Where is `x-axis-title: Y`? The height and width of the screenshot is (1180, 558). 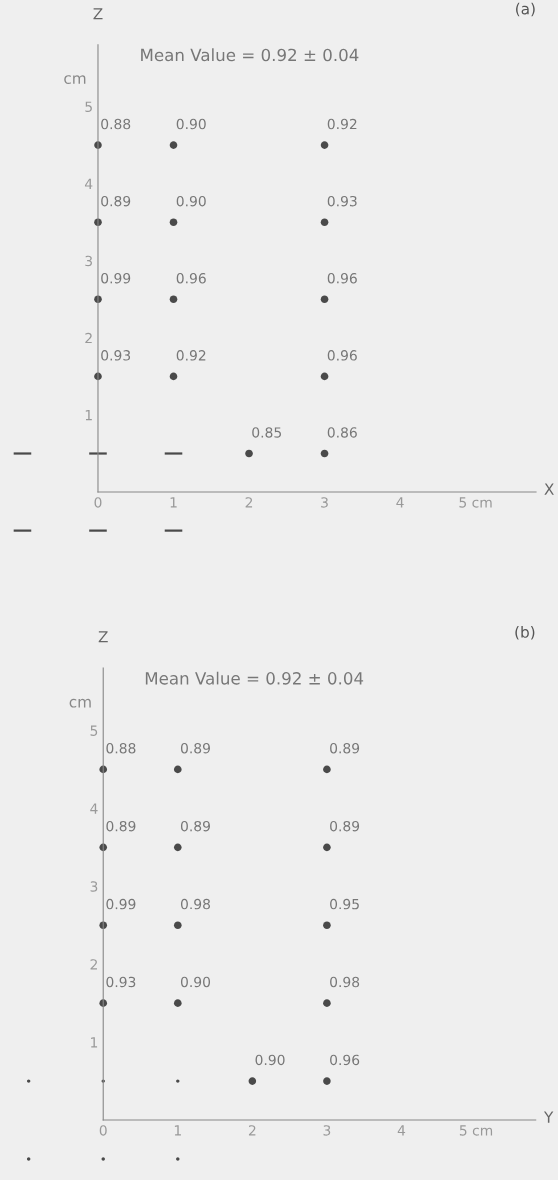 x-axis-title: Y is located at coordinates (548, 1117).